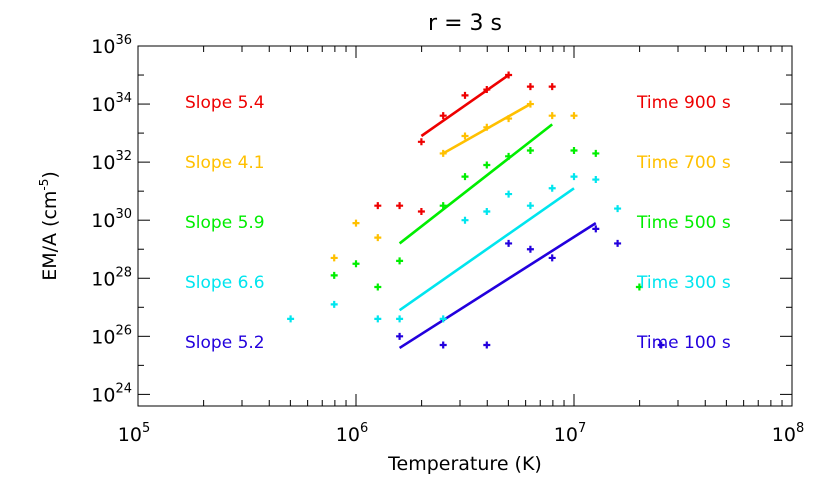 The height and width of the screenshot is (498, 830). What do you see at coordinates (683, 163) in the screenshot?
I see `time-label: Time 700 s` at bounding box center [683, 163].